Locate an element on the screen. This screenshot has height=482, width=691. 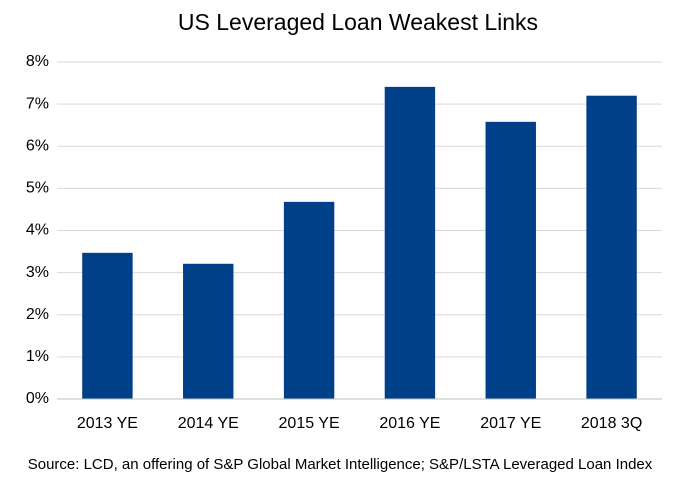
chart-title: US Leveraged Loan Weakest Links is located at coordinates (358, 22).